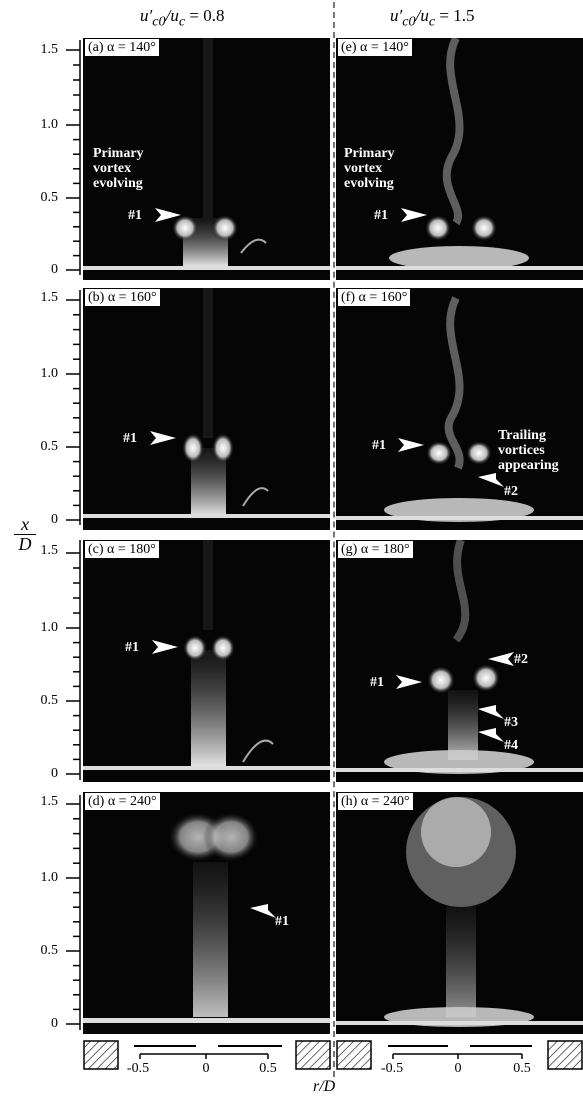 This screenshot has width=583, height=1099. I want to click on panel-b-label: (b) α = 160°, so click(122, 297).